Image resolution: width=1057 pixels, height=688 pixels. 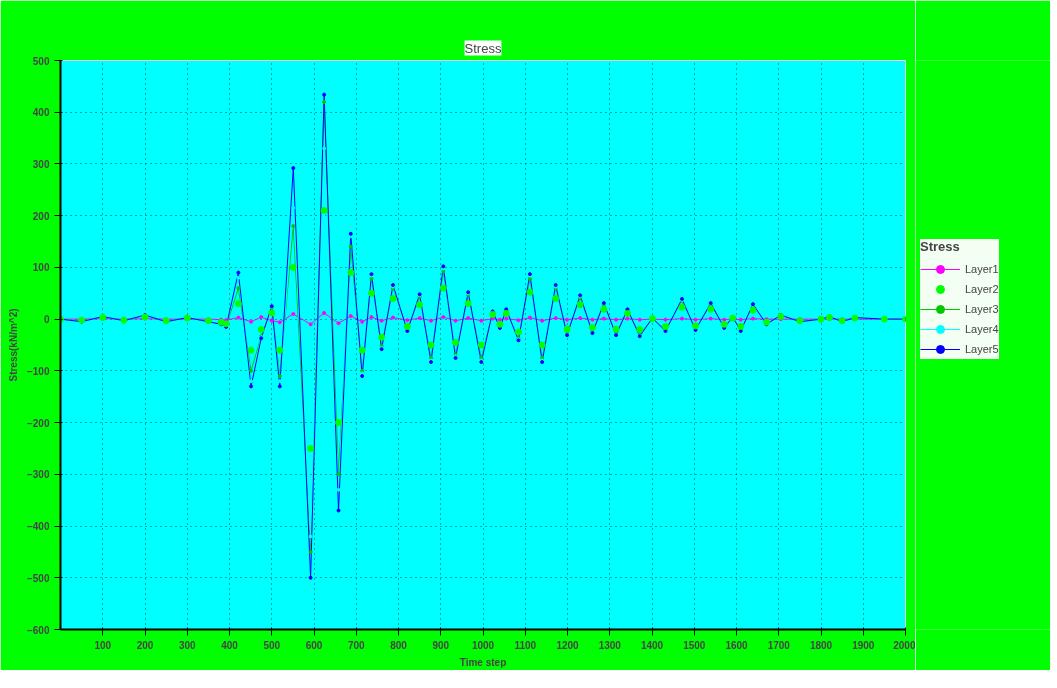 What do you see at coordinates (863, 645) in the screenshot?
I see `x-tick-label: 1900` at bounding box center [863, 645].